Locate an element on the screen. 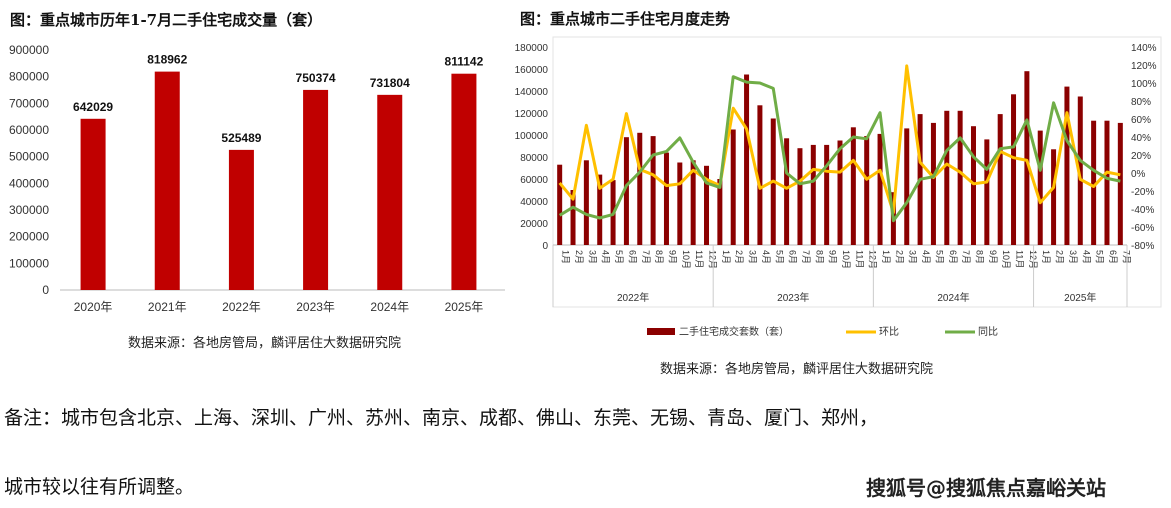 This screenshot has width=1171, height=508. x-tick-label: 2025年 is located at coordinates (464, 307).